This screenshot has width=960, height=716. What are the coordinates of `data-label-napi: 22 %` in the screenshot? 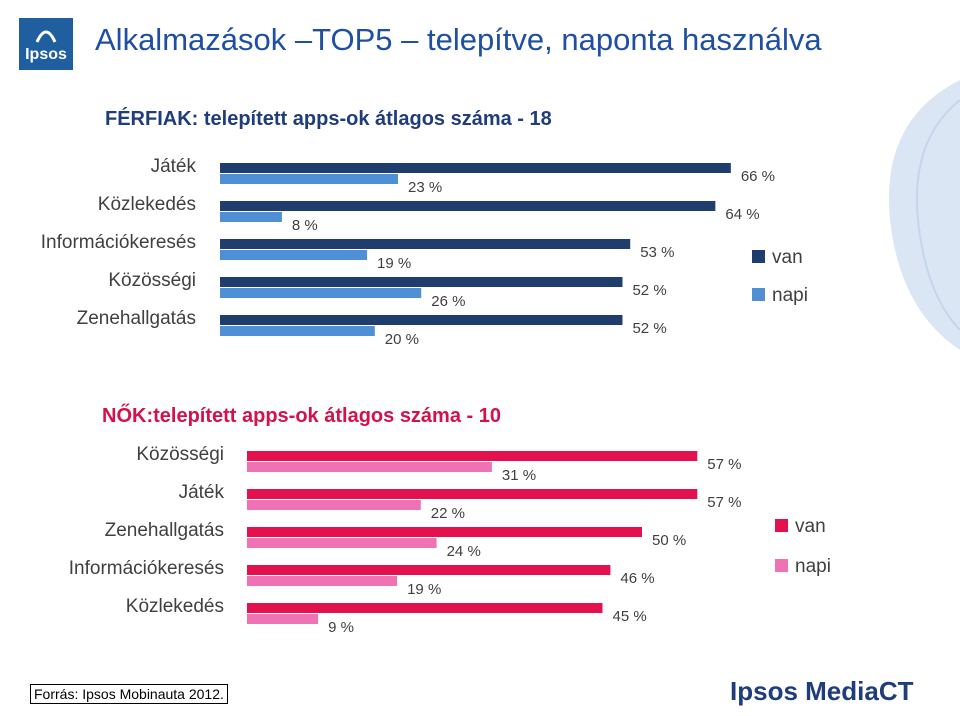 It's located at (448, 513).